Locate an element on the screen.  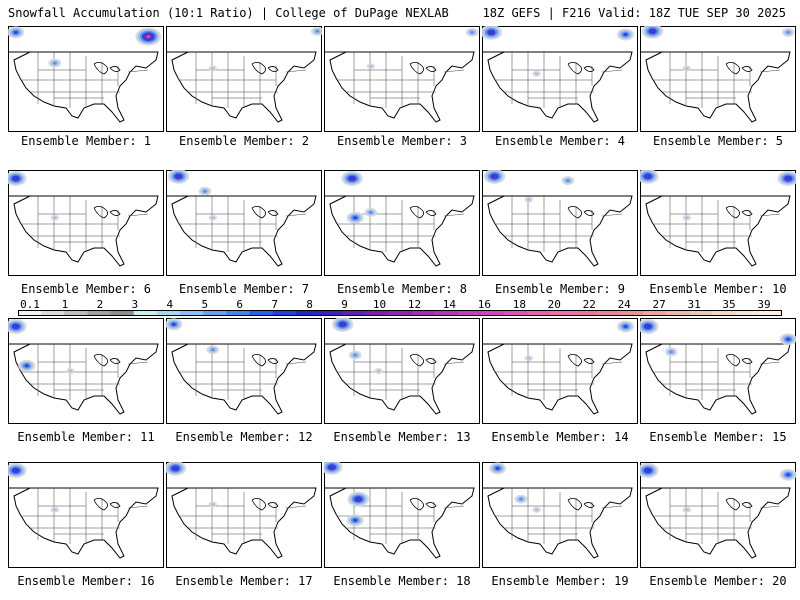
colorbar-tick-label: 20 is located at coordinates (554, 304).